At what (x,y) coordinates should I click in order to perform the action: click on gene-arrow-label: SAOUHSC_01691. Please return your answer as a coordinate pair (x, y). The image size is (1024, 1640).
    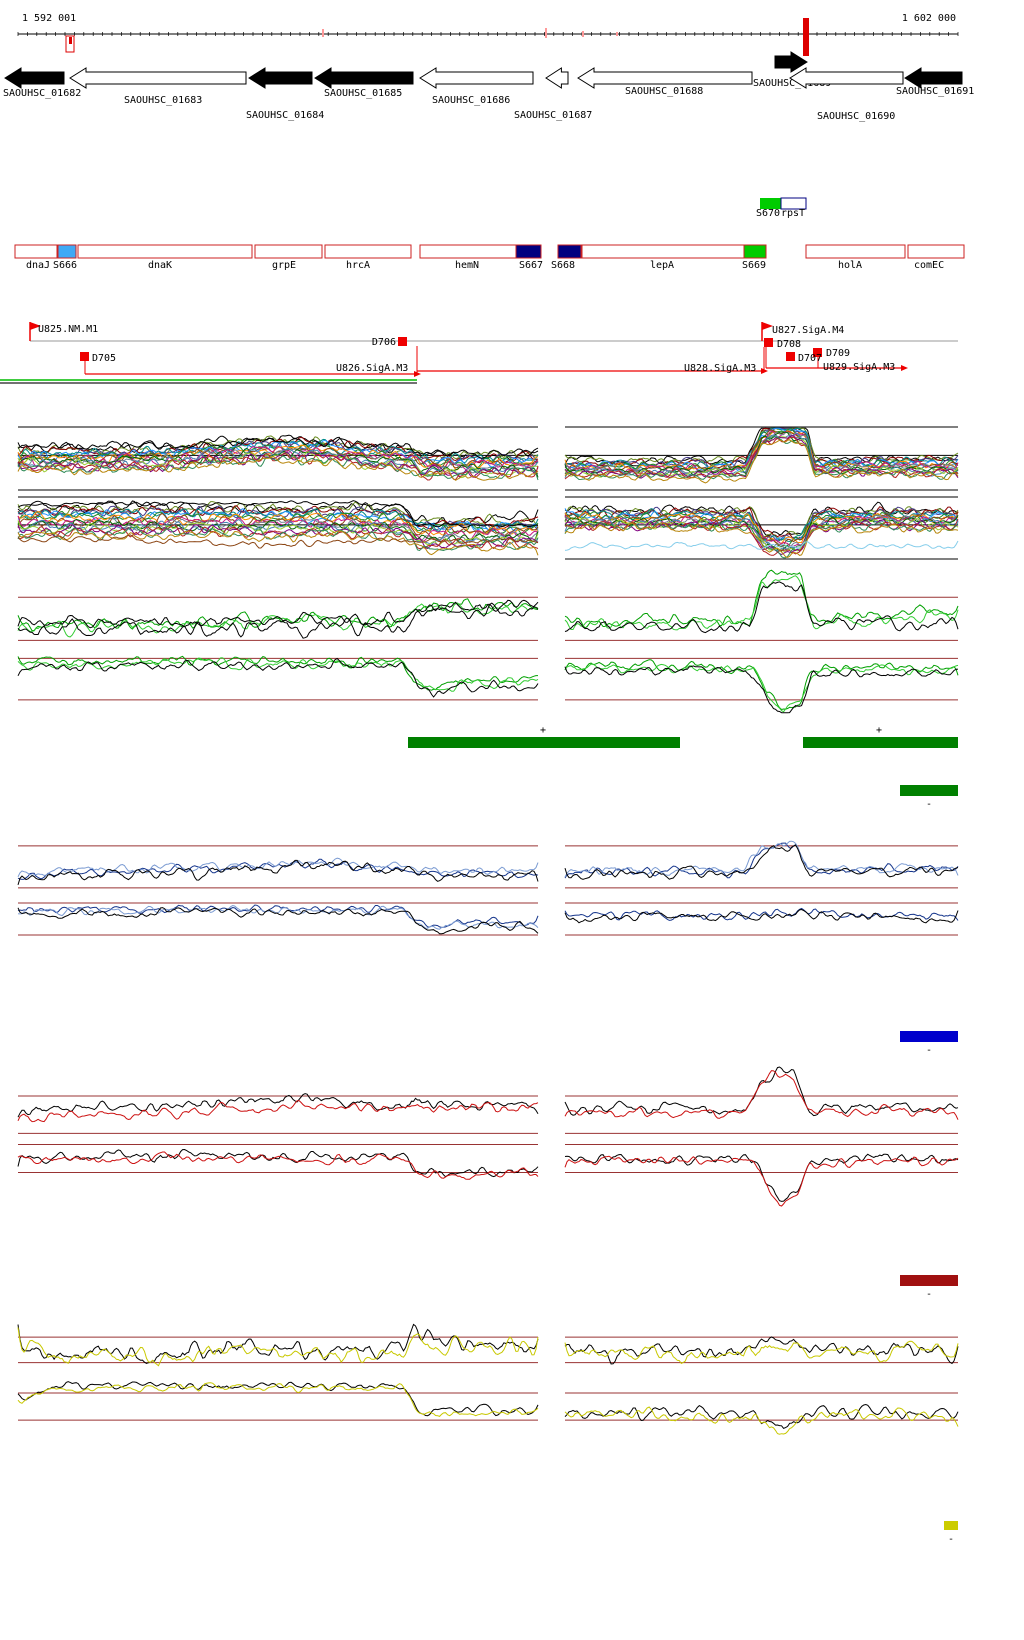
    Looking at the image, I should click on (935, 91).